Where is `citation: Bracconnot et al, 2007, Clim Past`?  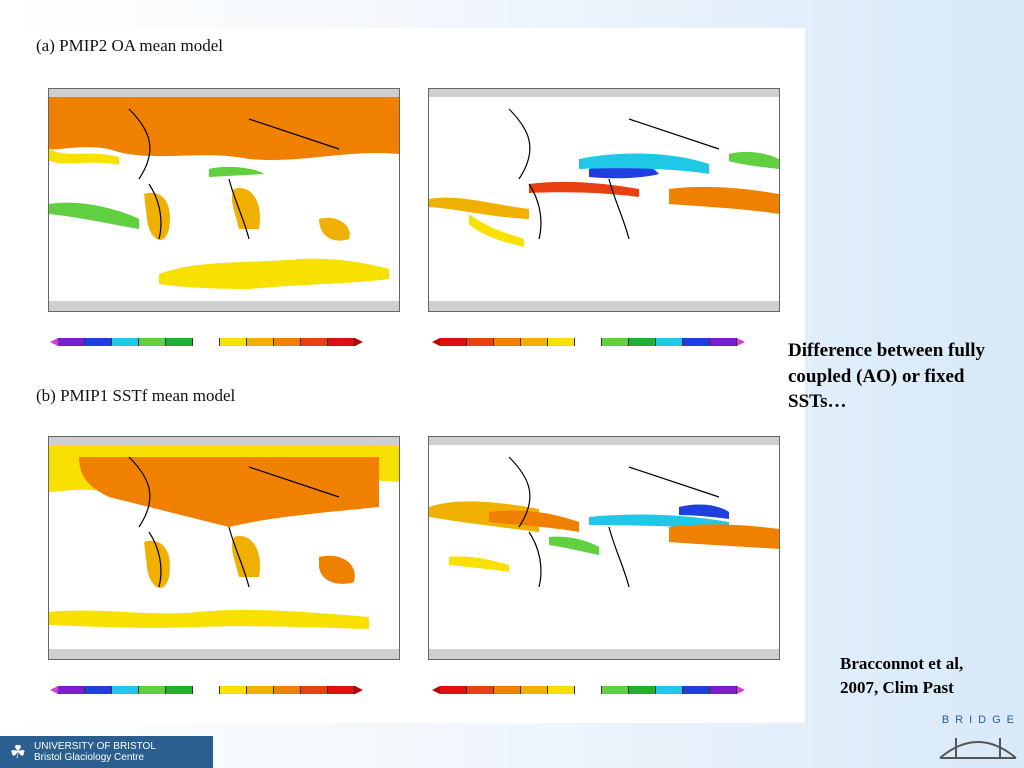 citation: Bracconnot et al, 2007, Clim Past is located at coordinates (901, 676).